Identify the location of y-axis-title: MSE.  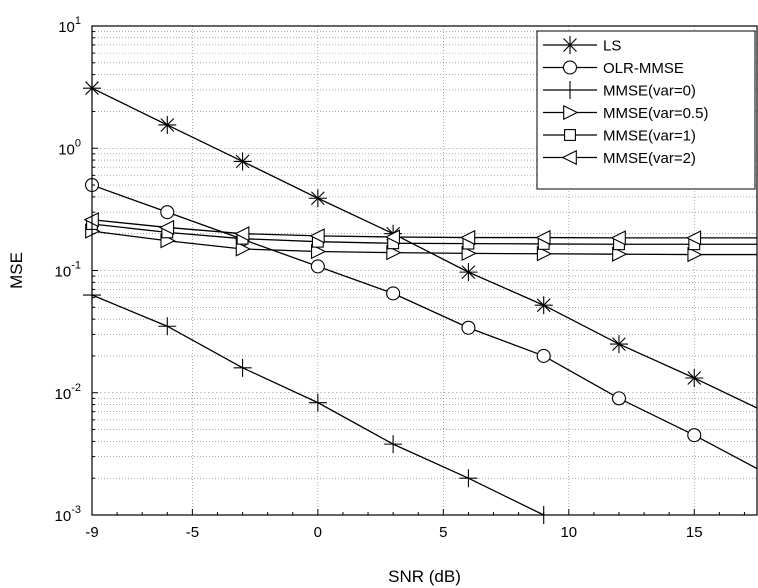
(16, 270).